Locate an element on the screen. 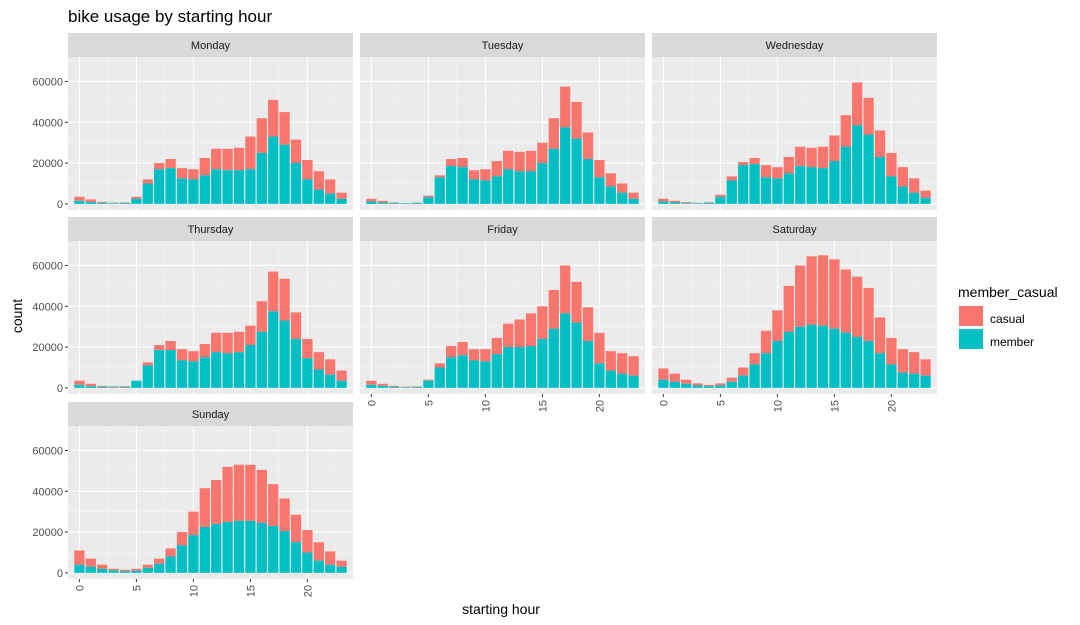  bar-casual-sunday-h12 is located at coordinates (216, 502).